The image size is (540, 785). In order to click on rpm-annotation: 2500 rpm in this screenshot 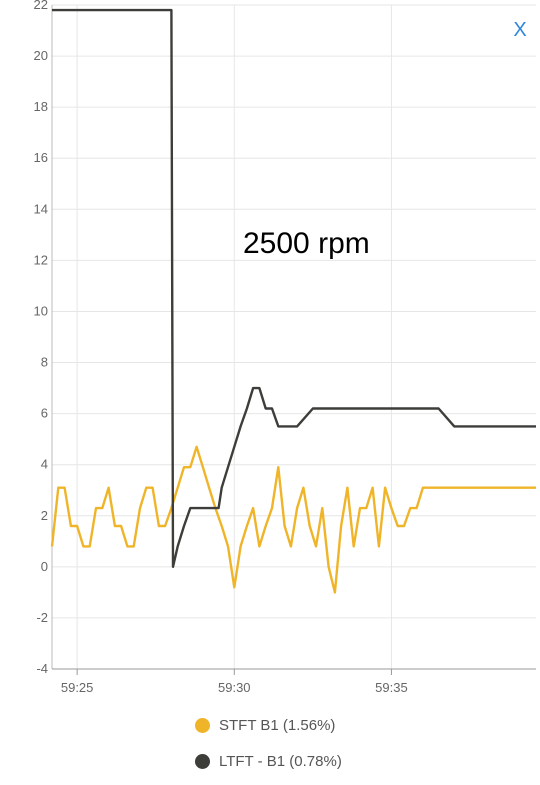, I will do `click(306, 243)`.